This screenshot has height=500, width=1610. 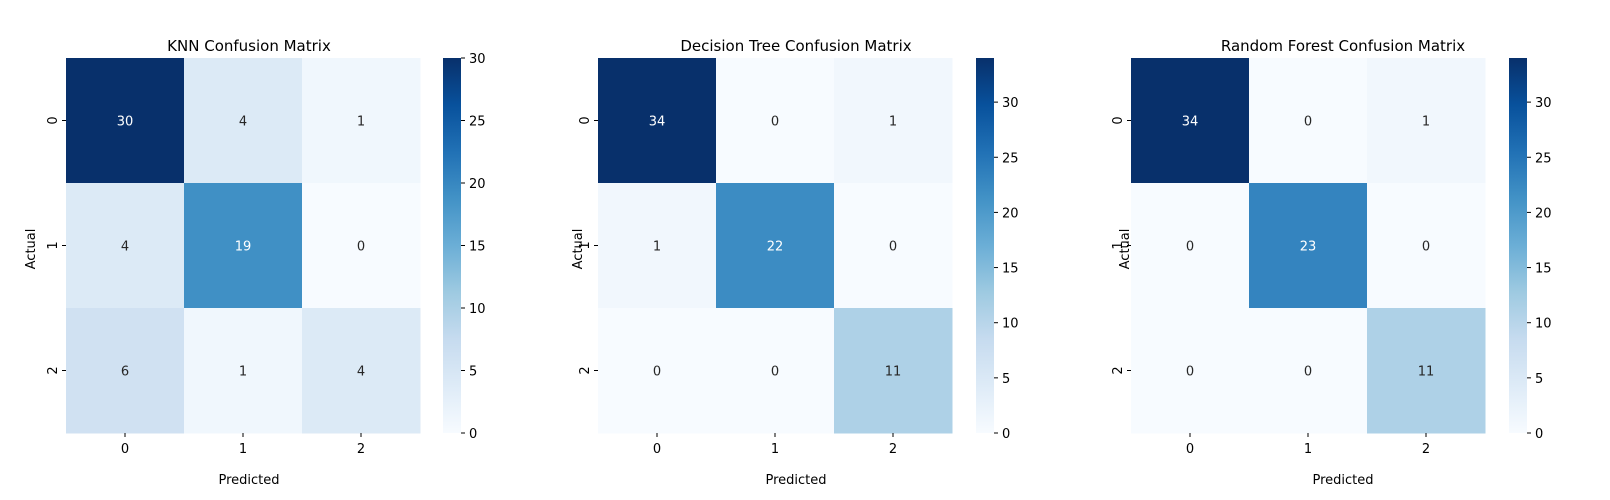 I want to click on knn-colorbar-tick-label-6: 30, so click(x=477, y=59).